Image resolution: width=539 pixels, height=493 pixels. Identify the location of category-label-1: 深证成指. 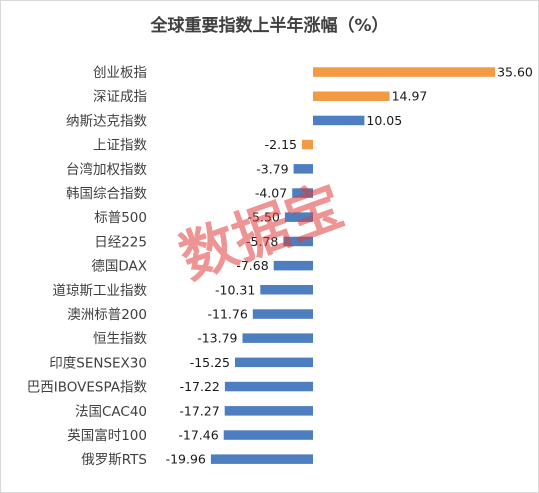
(120, 97).